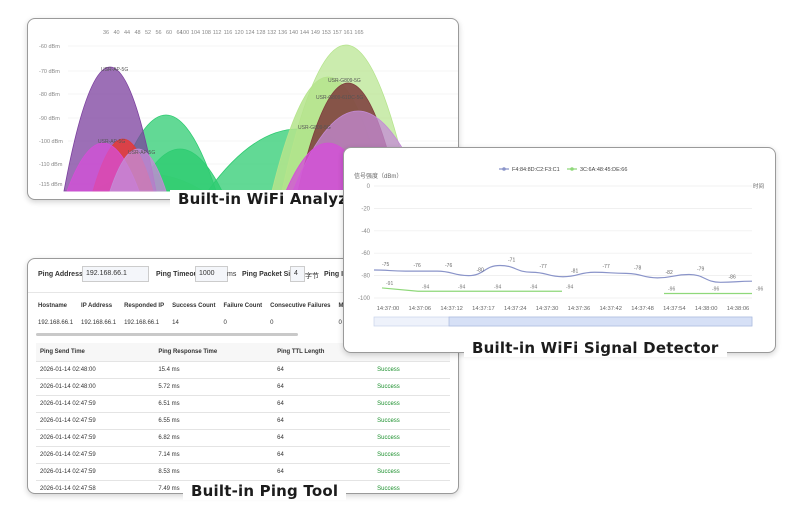 The width and height of the screenshot is (800, 515). What do you see at coordinates (451, 309) in the screenshot?
I see `x-tick-label: 14:37:12` at bounding box center [451, 309].